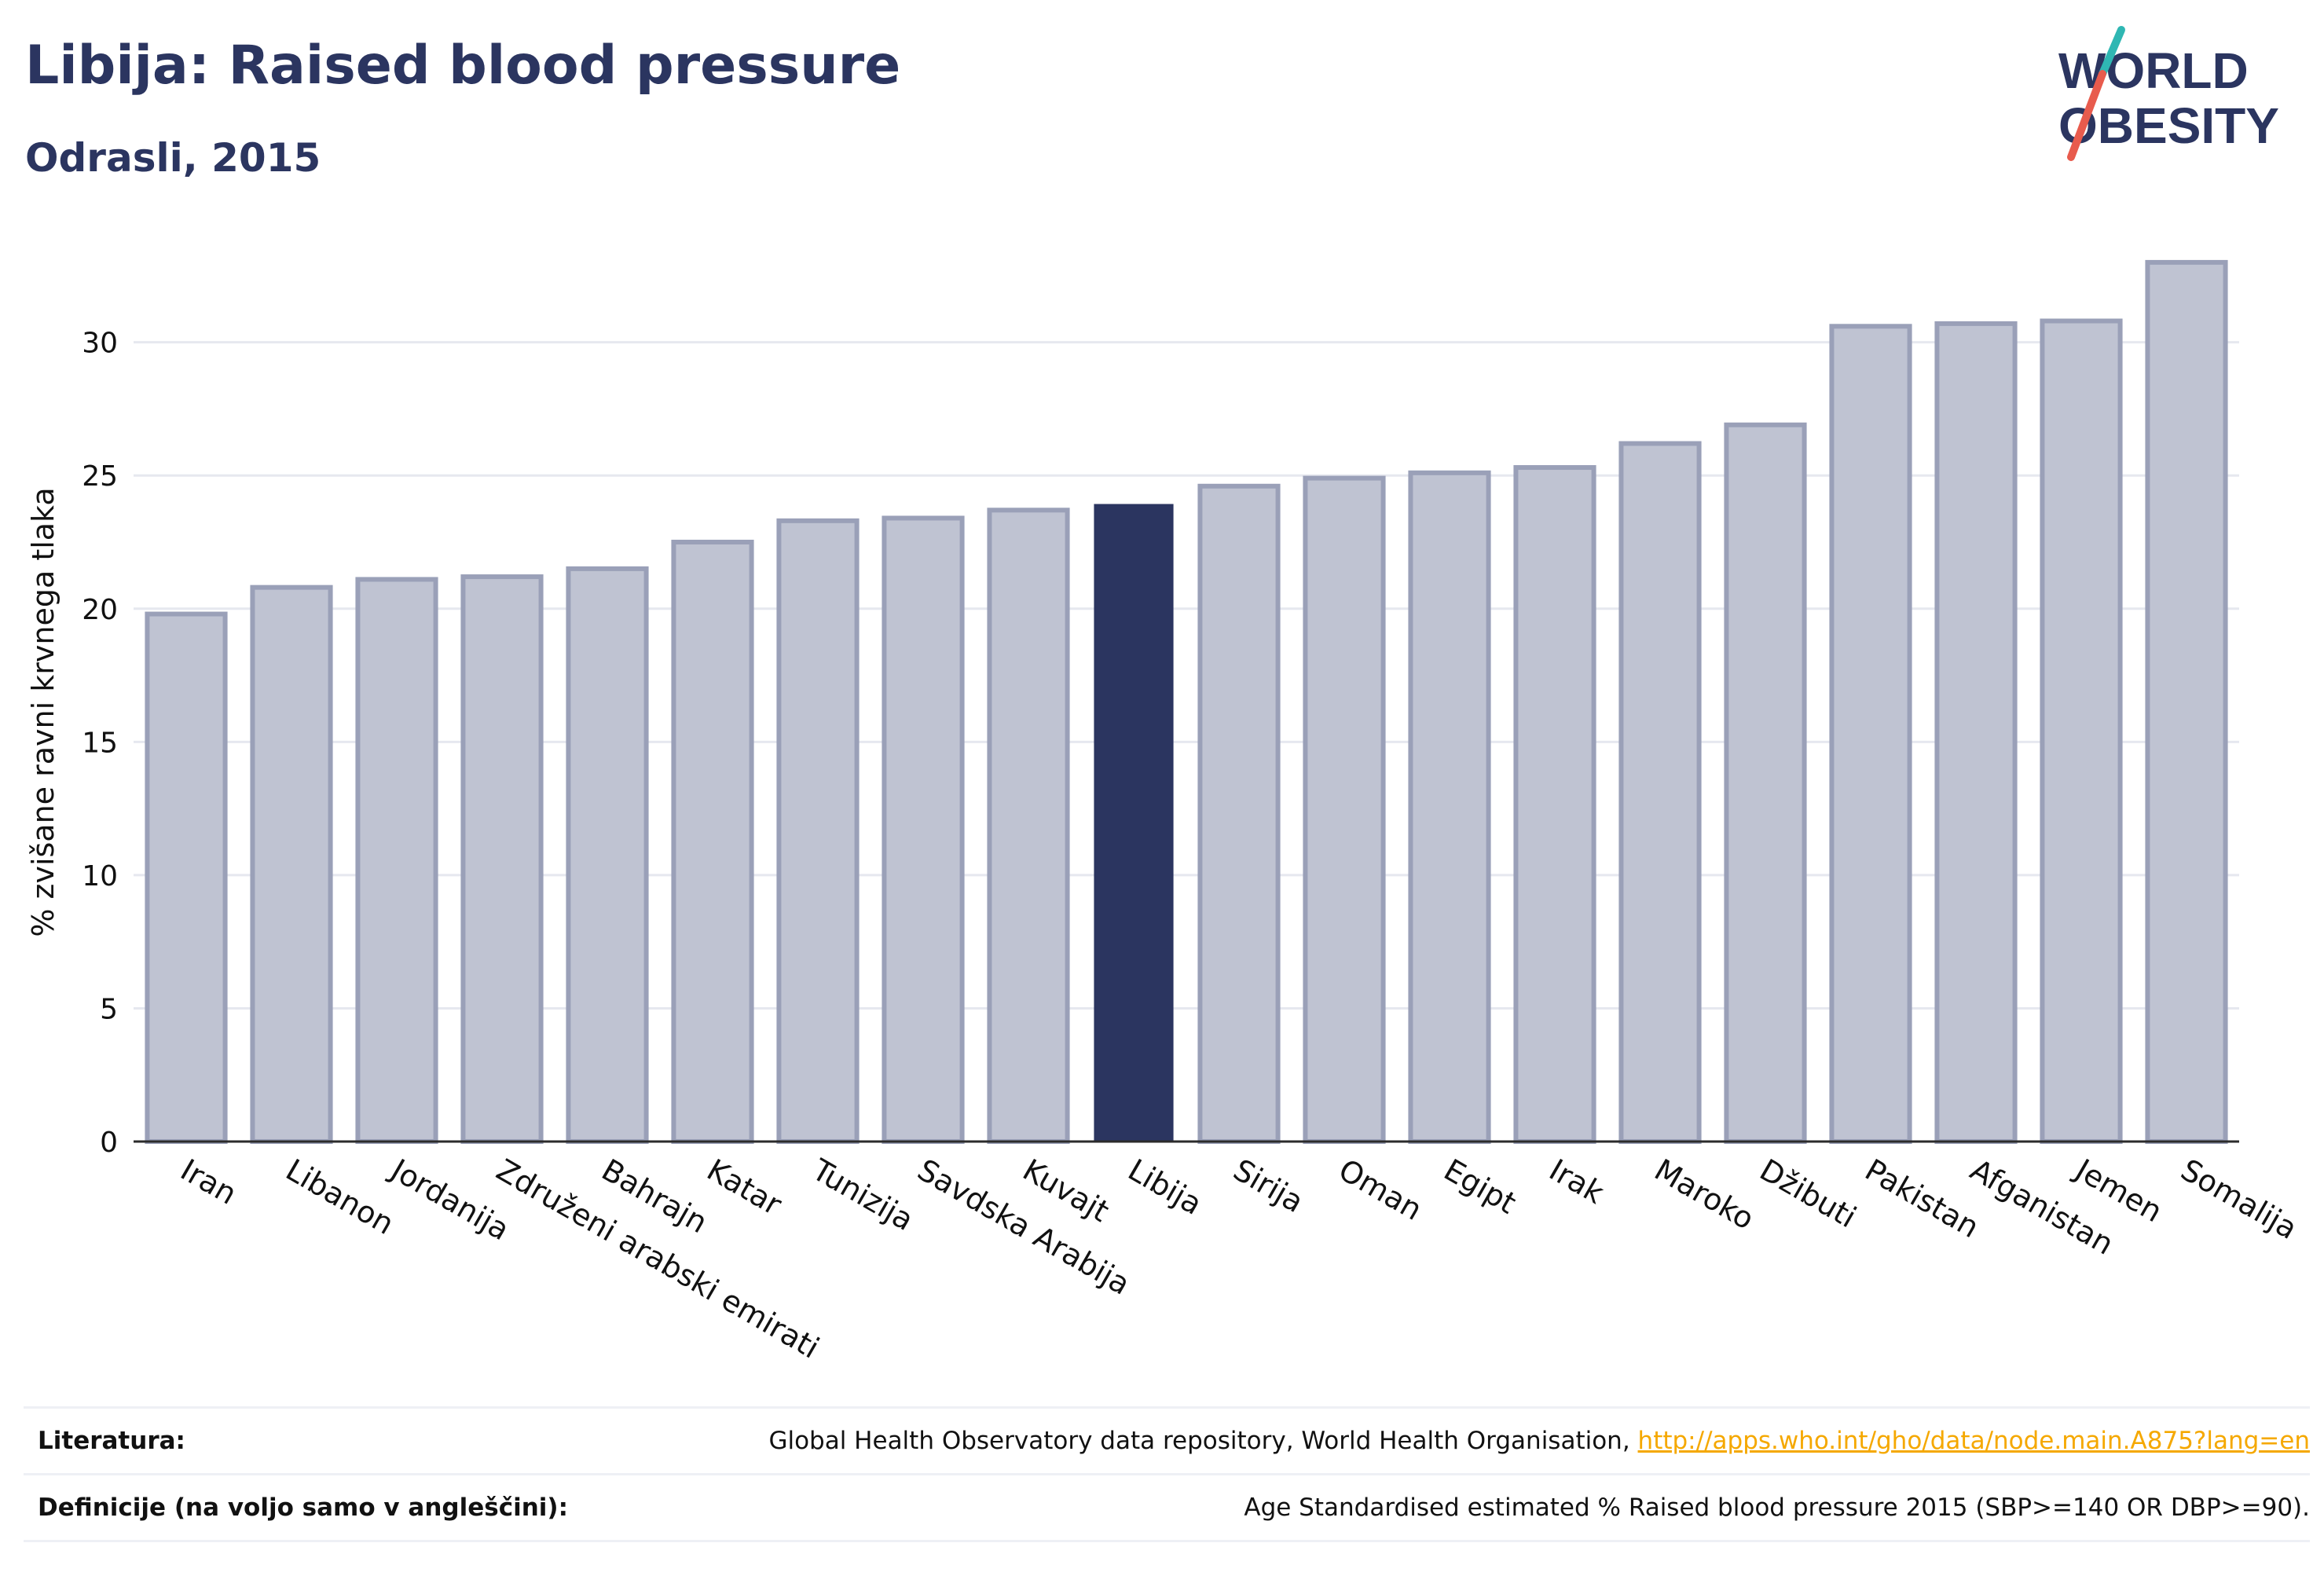 Image resolution: width=2324 pixels, height=1576 pixels. Describe the element at coordinates (1808, 1194) in the screenshot. I see `x-tick-label: Džibuti` at that location.